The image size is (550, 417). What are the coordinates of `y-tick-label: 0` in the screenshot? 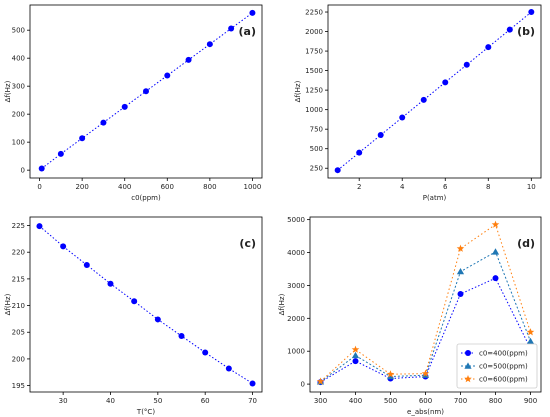 It's located at (23, 171).